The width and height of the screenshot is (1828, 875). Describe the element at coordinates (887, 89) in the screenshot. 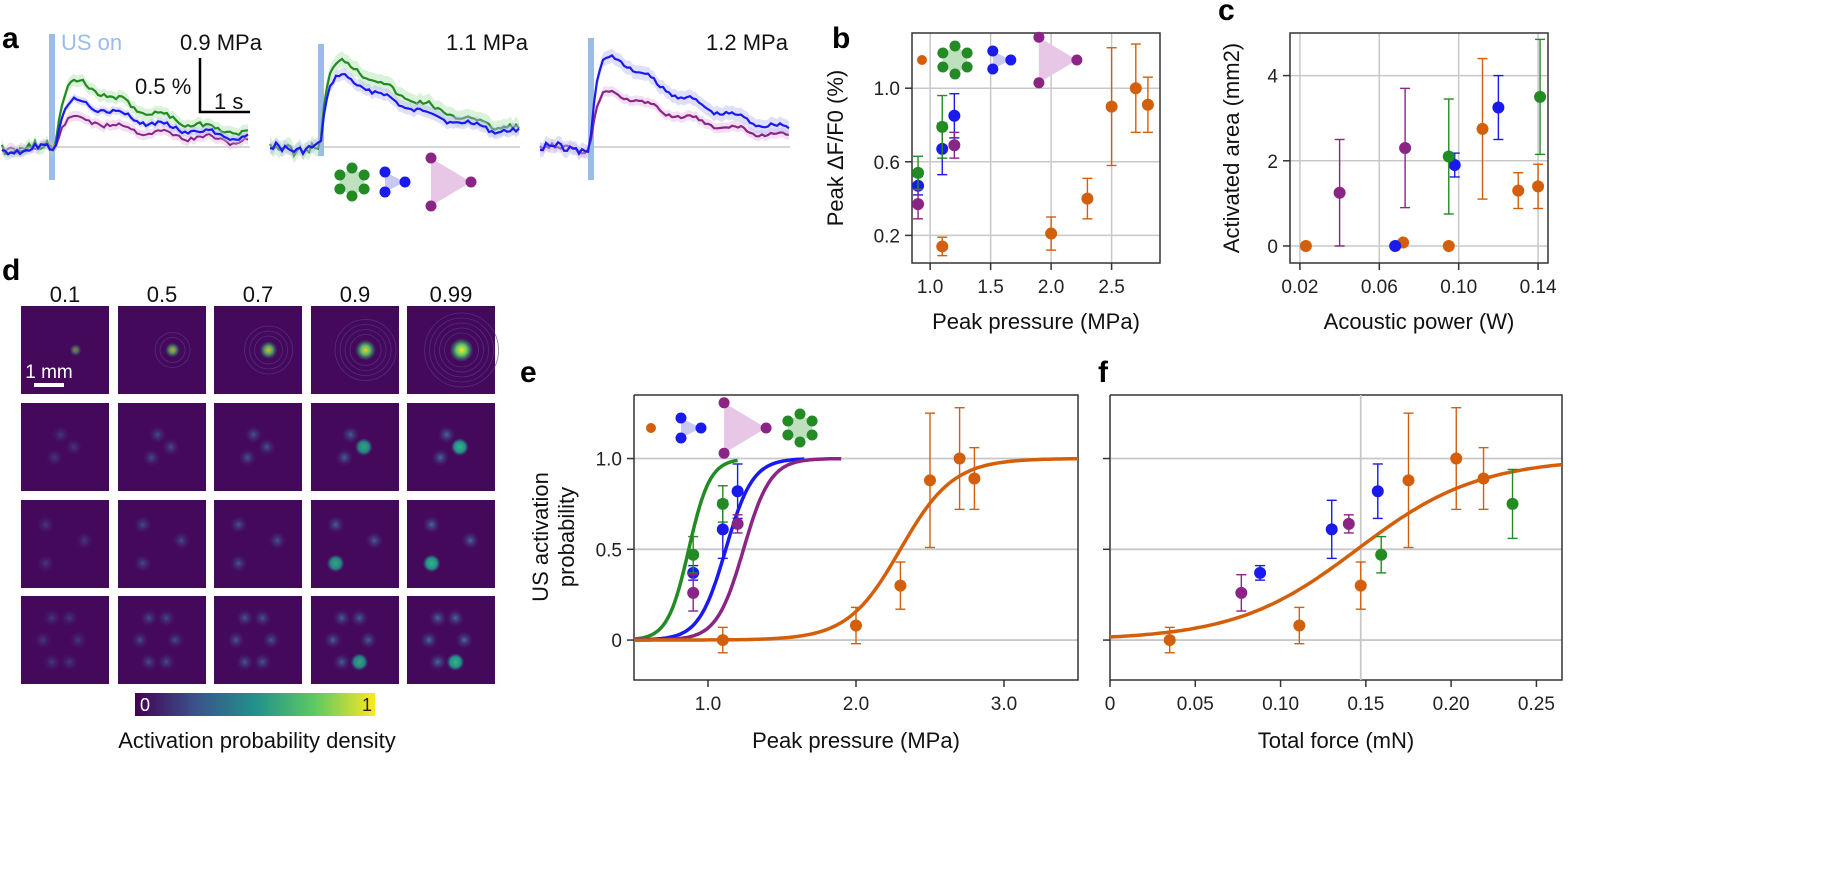

I see `y-tick-label: 1.0` at that location.